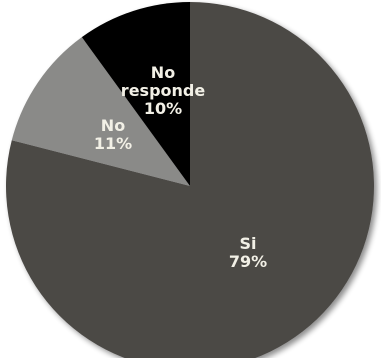  What do you see at coordinates (163, 108) in the screenshot?
I see `slice-value-label: 10%` at bounding box center [163, 108].